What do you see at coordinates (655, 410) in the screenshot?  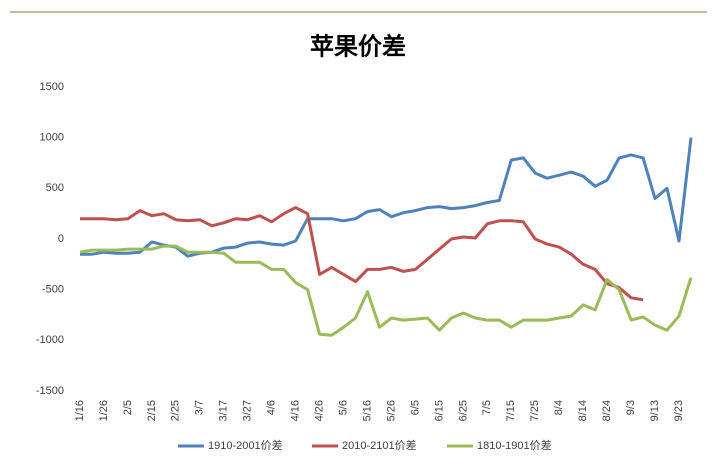 I see `x-tick-label: 9/13` at bounding box center [655, 410].